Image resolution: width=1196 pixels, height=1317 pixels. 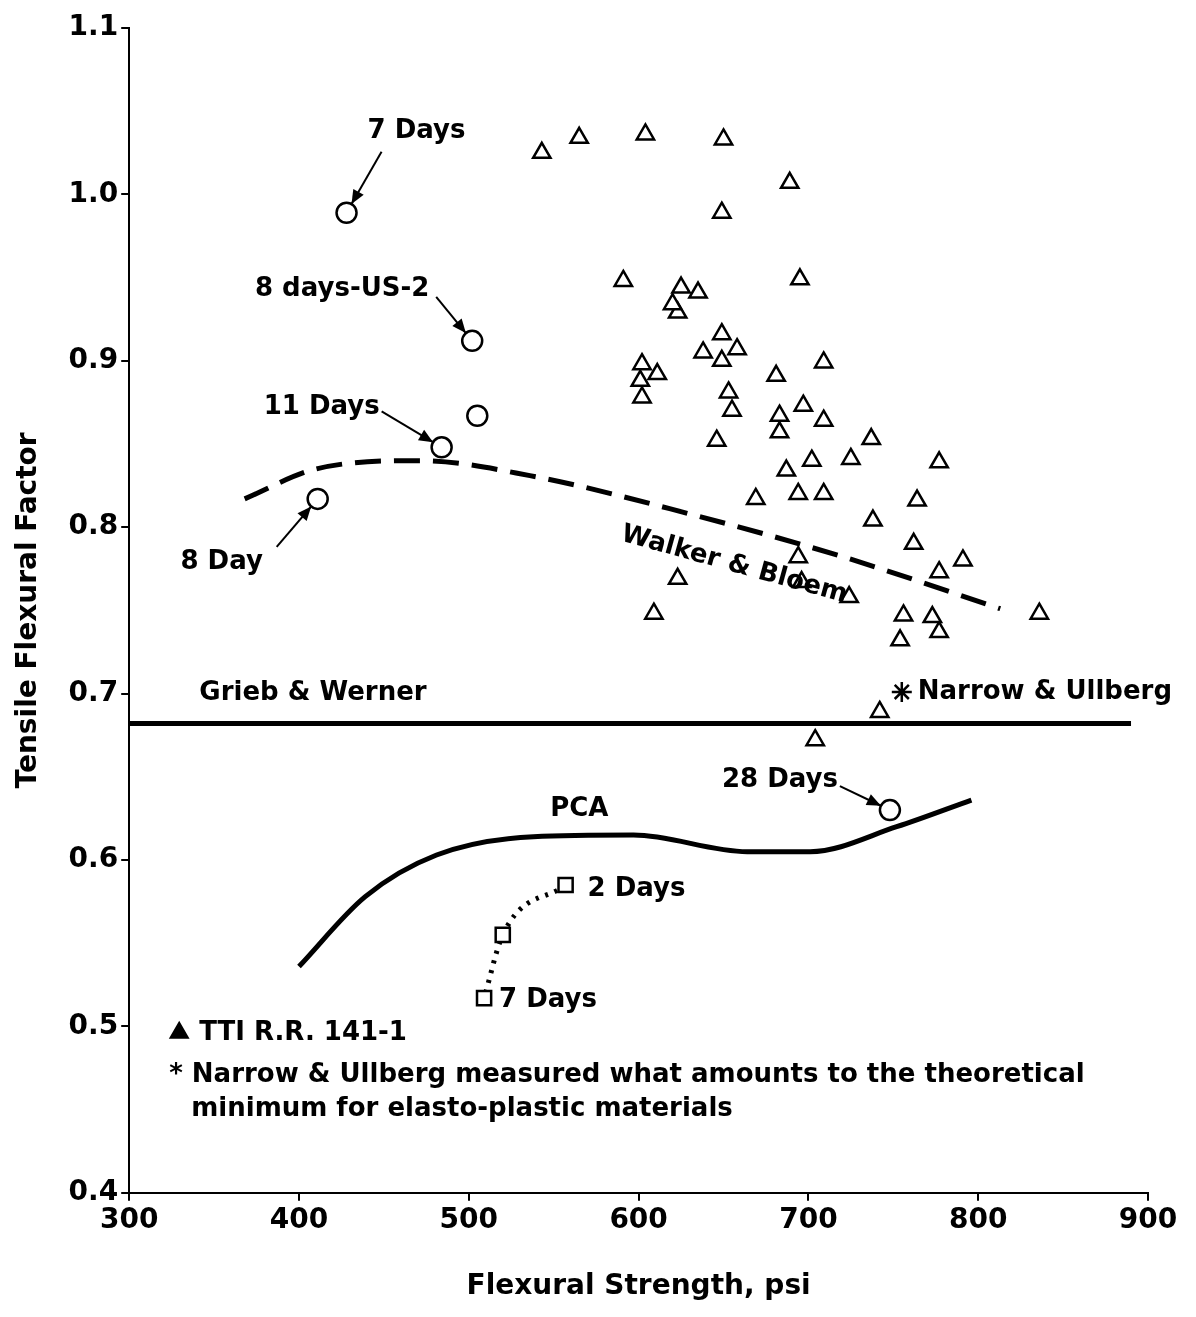 I want to click on x-tick-label: 800, so click(x=978, y=1218).